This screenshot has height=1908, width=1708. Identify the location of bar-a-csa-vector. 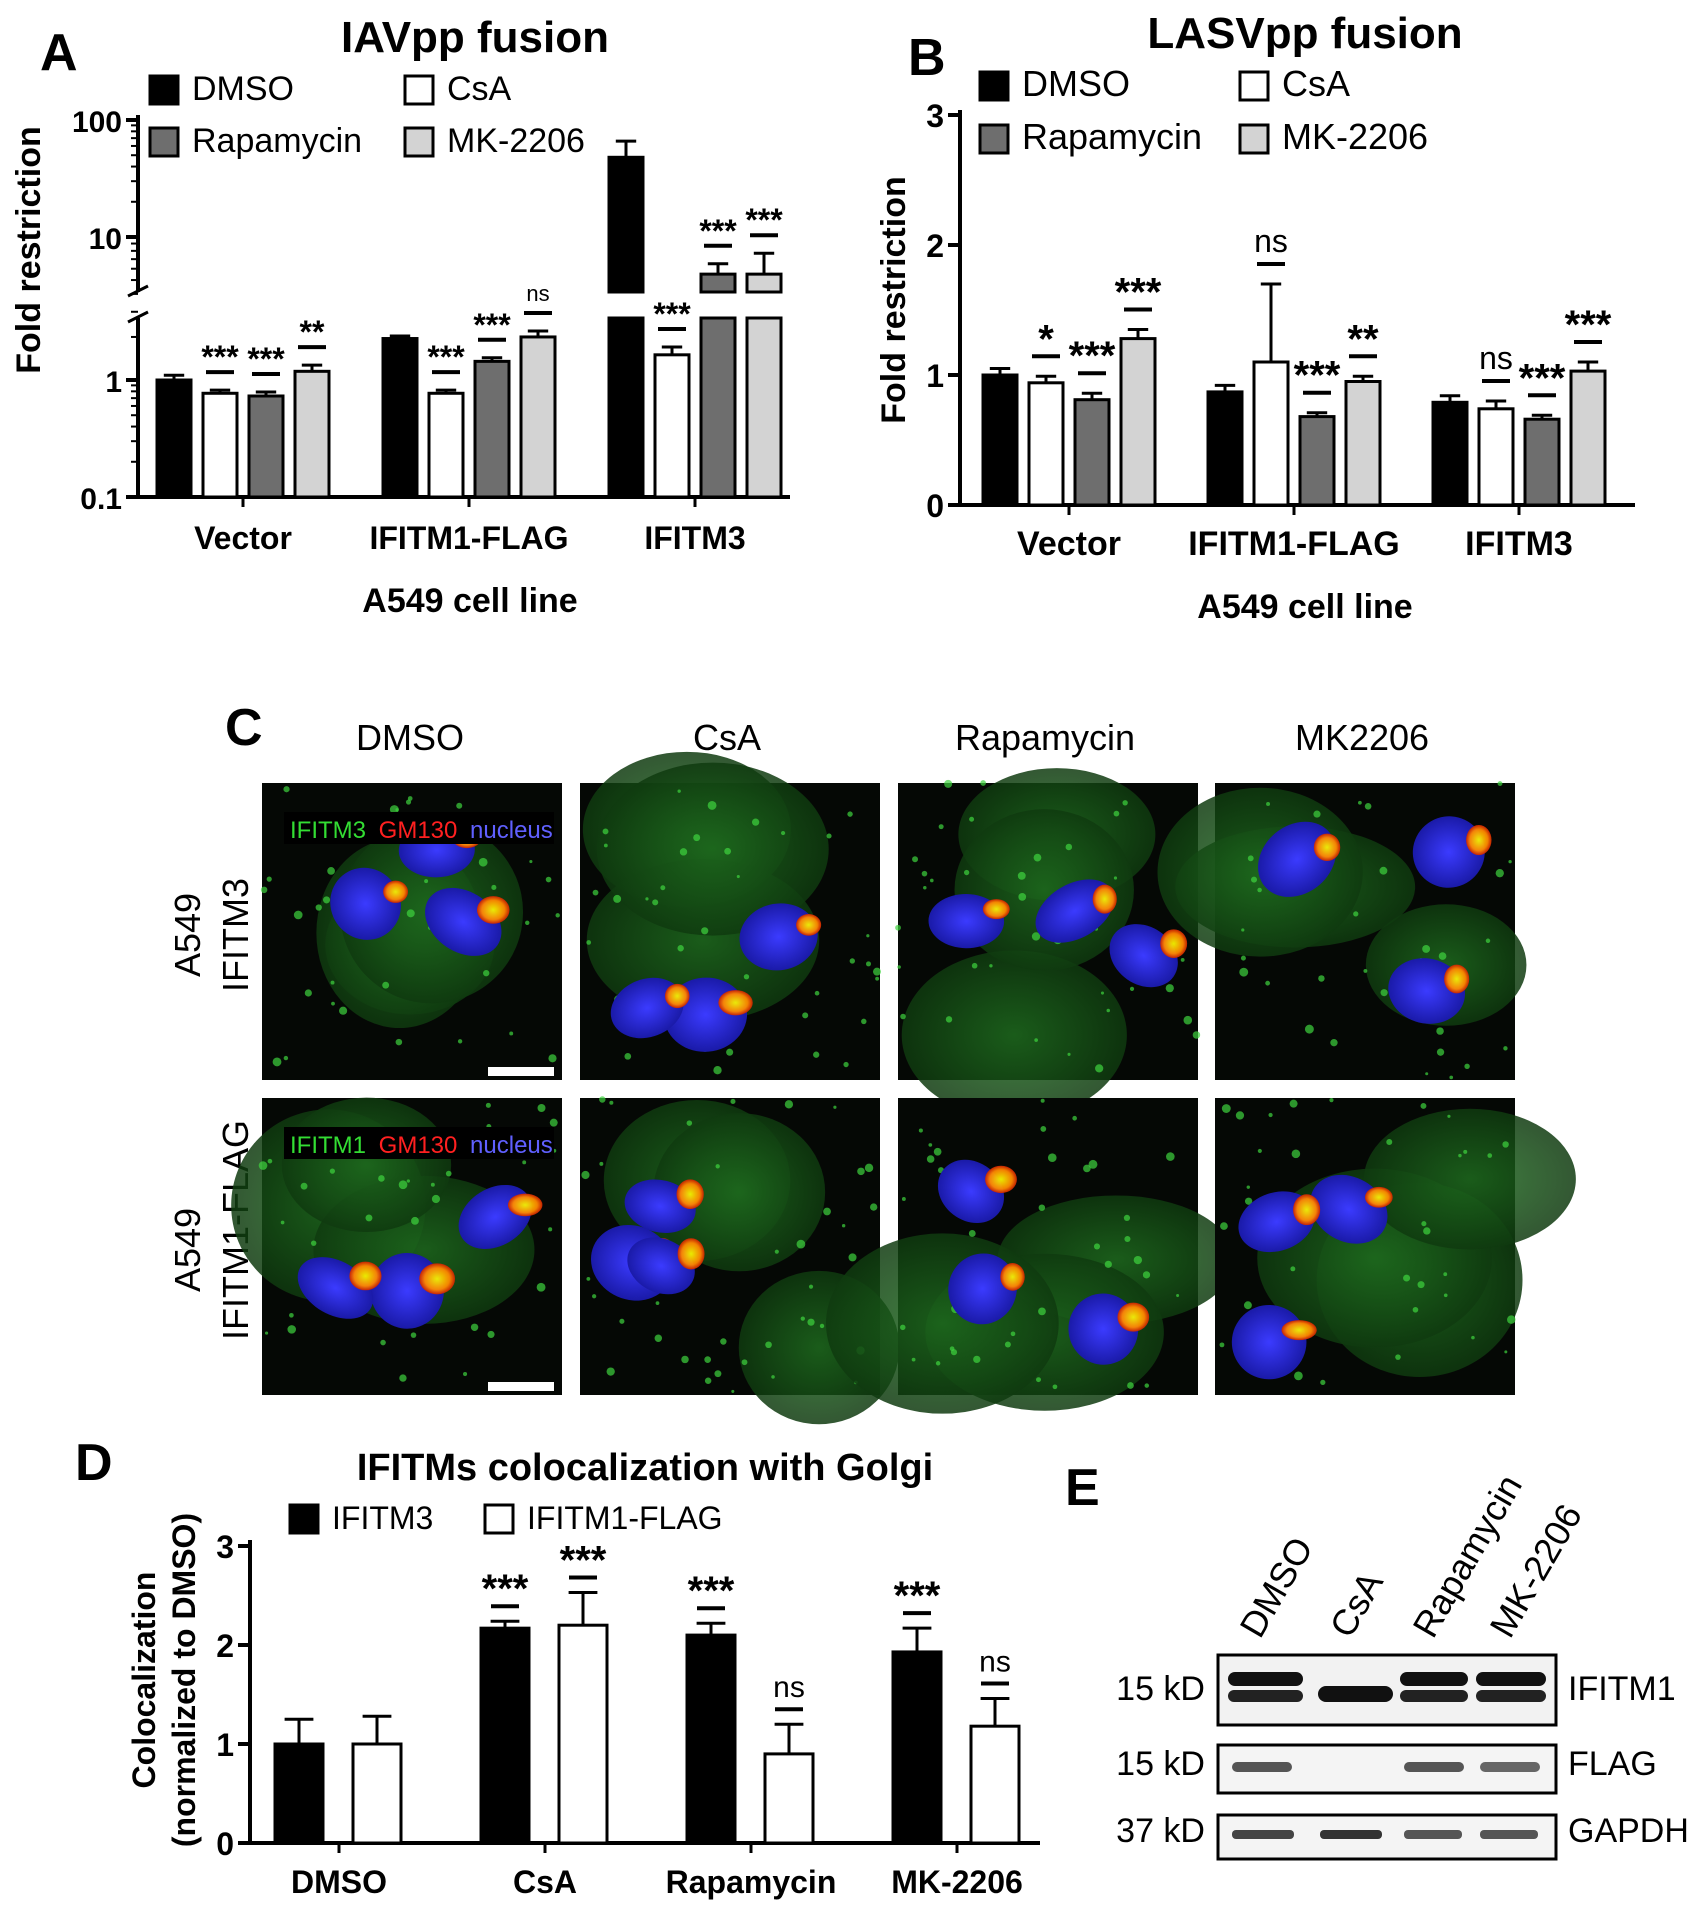
(220, 445).